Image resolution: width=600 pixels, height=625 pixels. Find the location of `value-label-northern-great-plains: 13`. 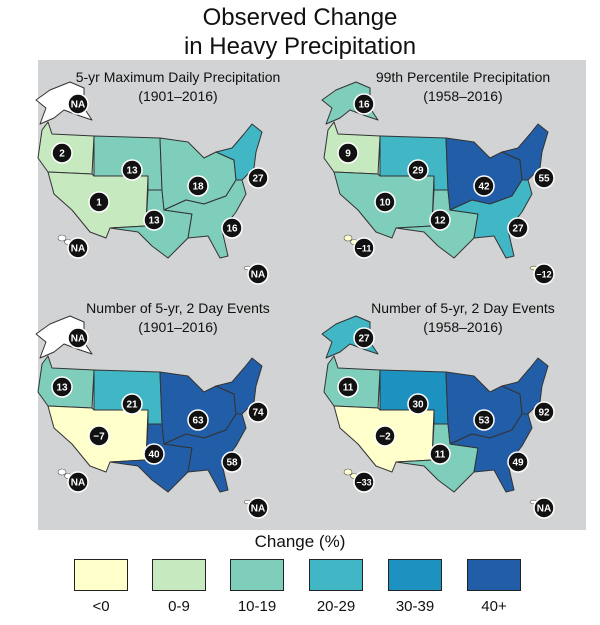

value-label-northern-great-plains: 13 is located at coordinates (132, 171).